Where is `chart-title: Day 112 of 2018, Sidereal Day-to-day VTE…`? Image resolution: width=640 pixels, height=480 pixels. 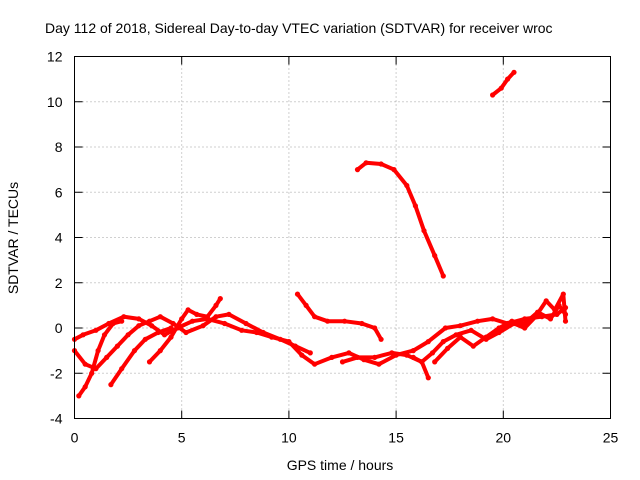 chart-title: Day 112 of 2018, Sidereal Day-to-day VTE… is located at coordinates (299, 28).